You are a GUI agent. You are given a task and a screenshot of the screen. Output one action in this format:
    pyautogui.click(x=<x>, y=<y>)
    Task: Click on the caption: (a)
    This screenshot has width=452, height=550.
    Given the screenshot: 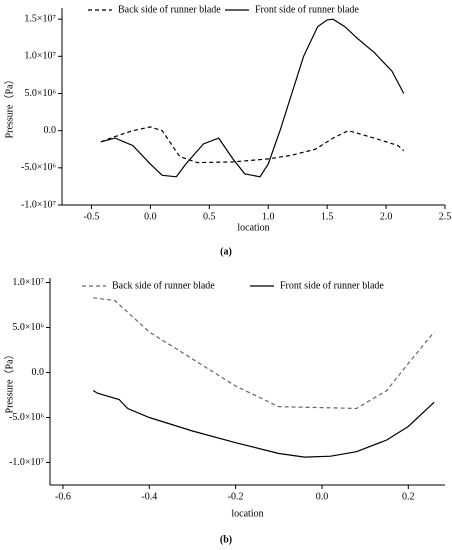 What is the action you would take?
    pyautogui.click(x=226, y=251)
    